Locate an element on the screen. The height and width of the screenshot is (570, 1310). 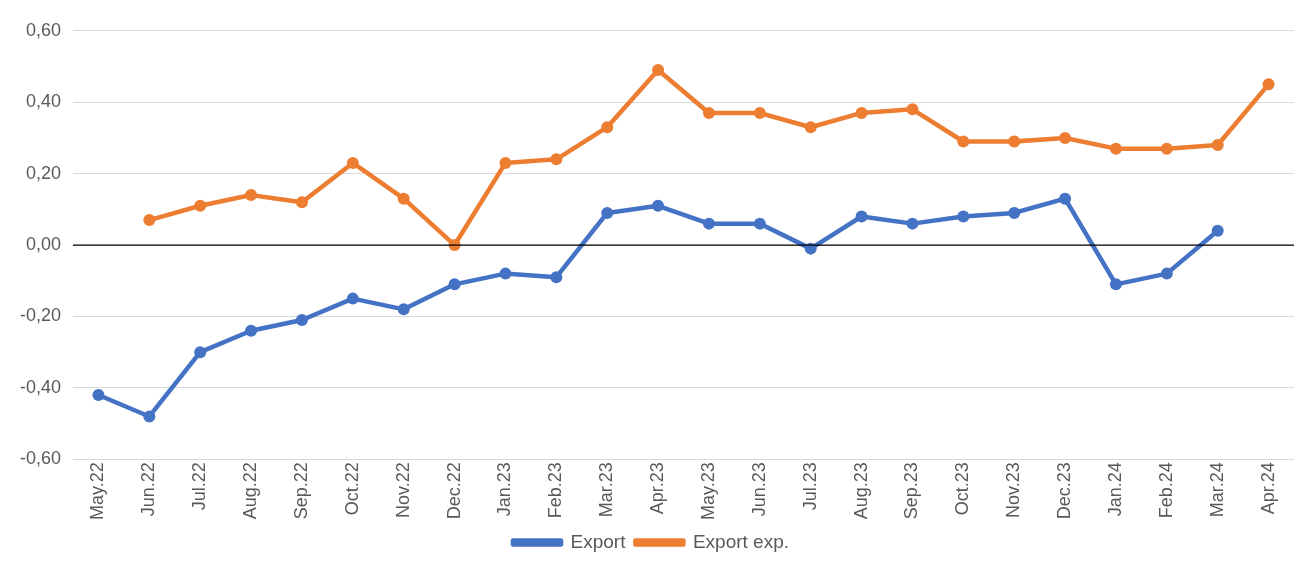
x-tick-label: Nov.22 is located at coordinates (402, 490).